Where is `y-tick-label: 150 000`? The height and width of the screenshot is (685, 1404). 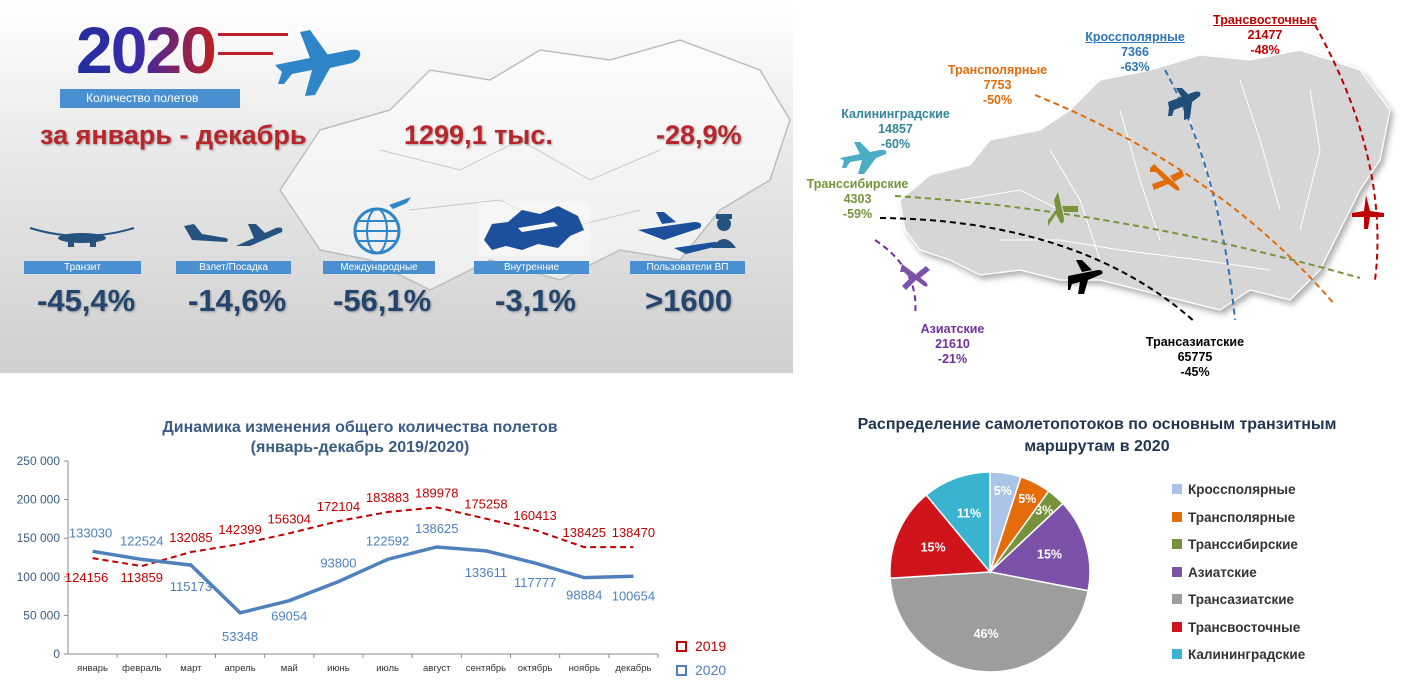
y-tick-label: 150 000 is located at coordinates (39, 538).